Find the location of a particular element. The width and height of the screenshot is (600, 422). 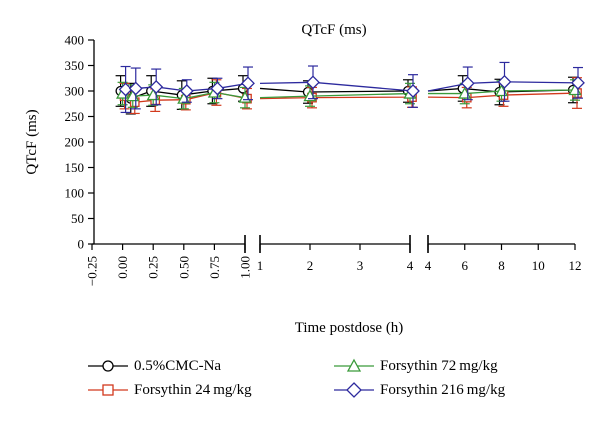

x-tick-label: 8 is located at coordinates (501, 265).